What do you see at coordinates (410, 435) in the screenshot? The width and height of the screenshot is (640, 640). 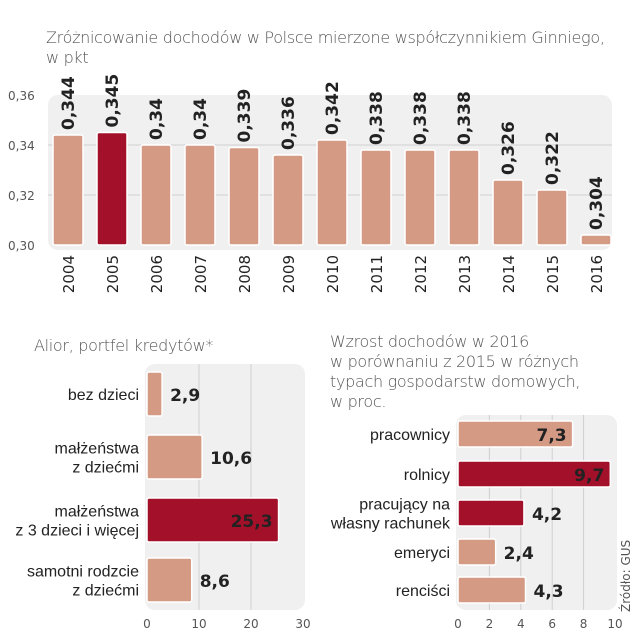 I see `chart3-category-label: pracownicy` at bounding box center [410, 435].